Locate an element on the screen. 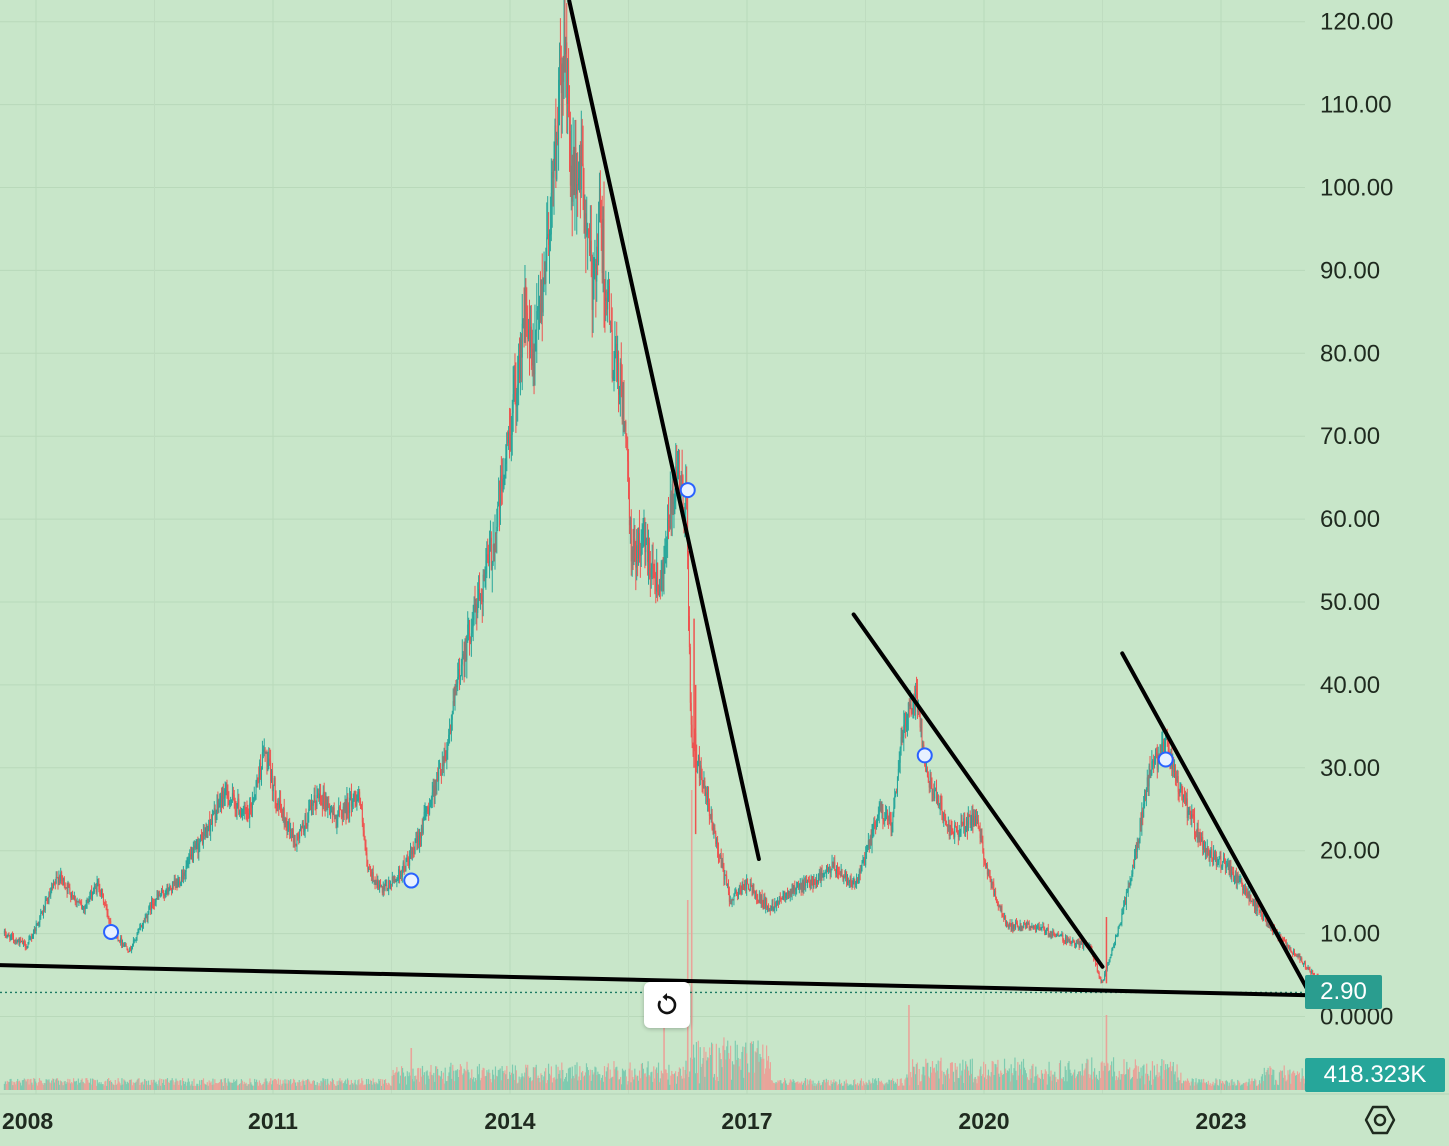 The width and height of the screenshot is (1449, 1146). settings-button is located at coordinates (1380, 1120).